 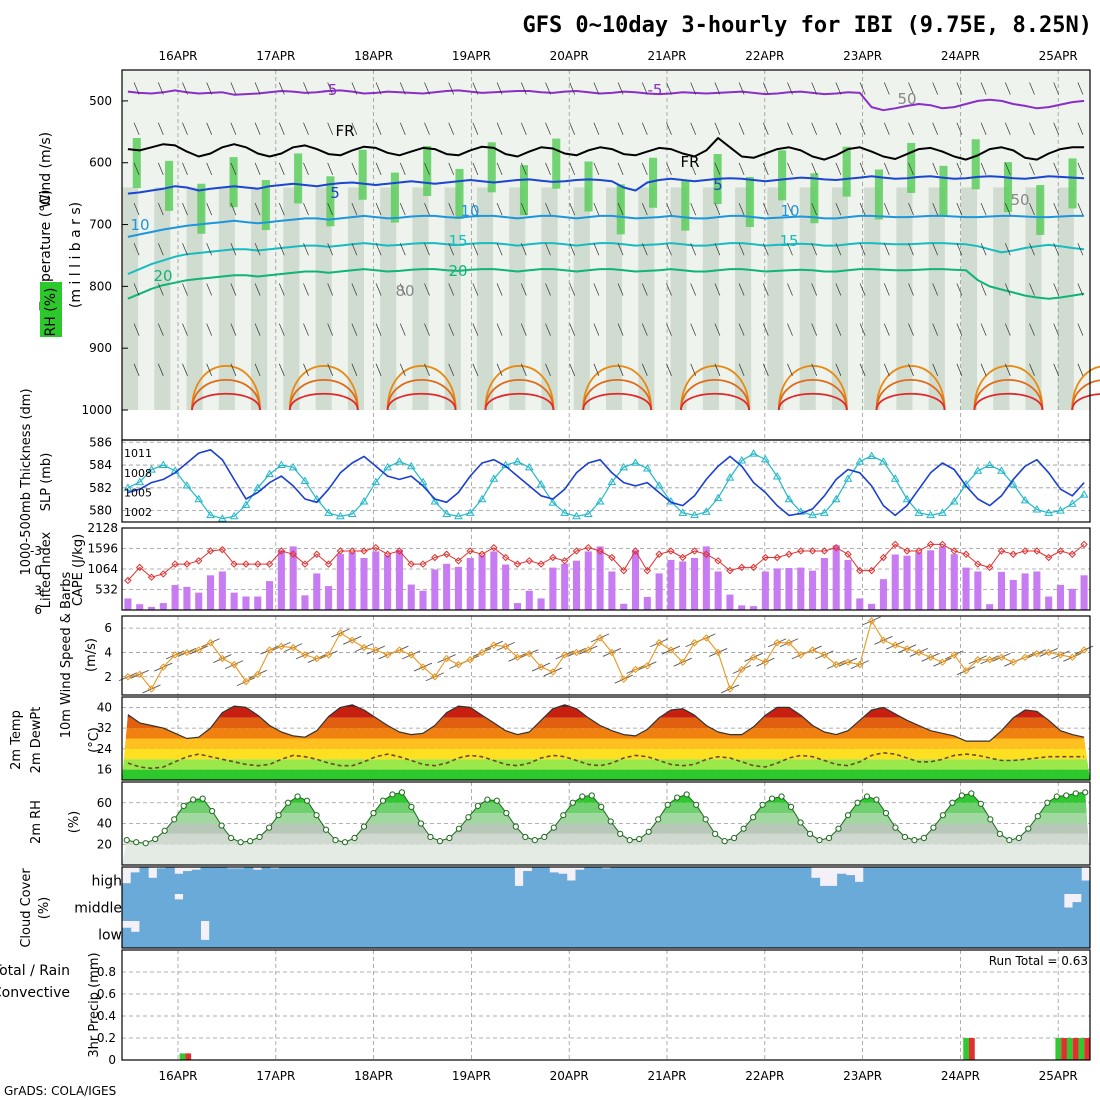 I want to click on day-label-bottom: 19APR, so click(x=471, y=1076).